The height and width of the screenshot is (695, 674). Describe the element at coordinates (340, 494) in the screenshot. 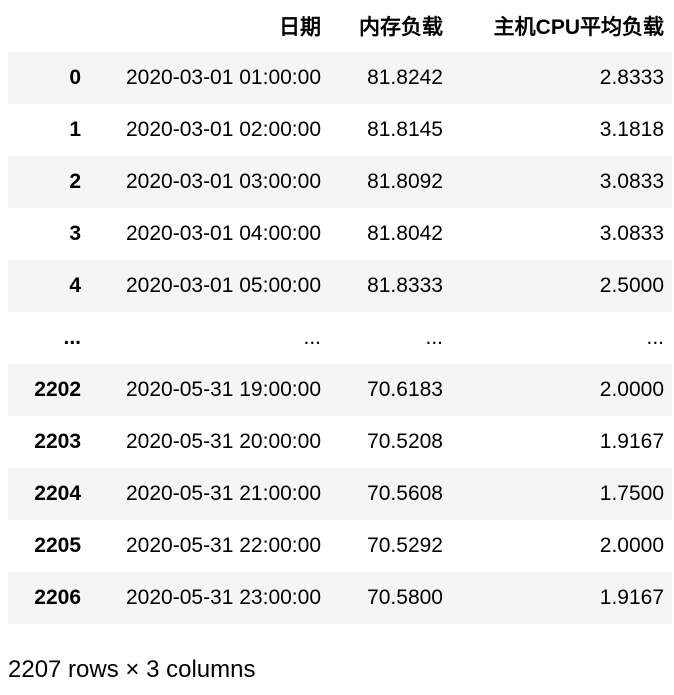

I see `table-row: 2204 2020-05-31 21:00:00 70.5608 1.7500` at that location.